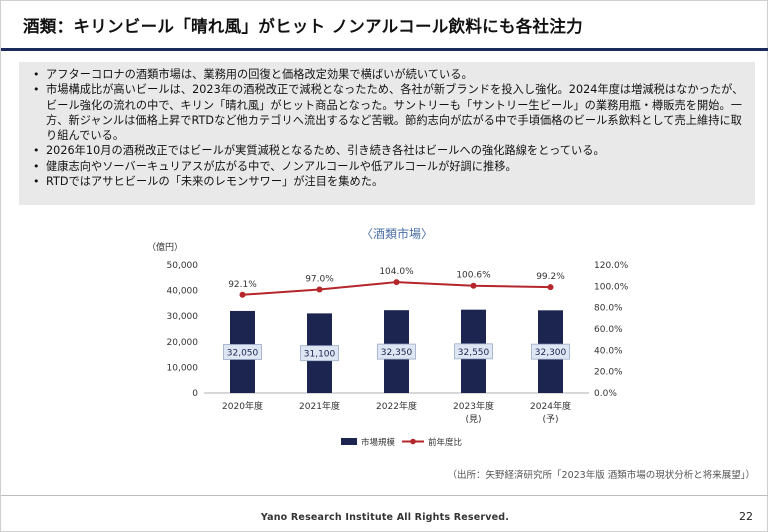 The width and height of the screenshot is (768, 532). What do you see at coordinates (397, 233) in the screenshot?
I see `chart-title: 〈酒類市場〉` at bounding box center [397, 233].